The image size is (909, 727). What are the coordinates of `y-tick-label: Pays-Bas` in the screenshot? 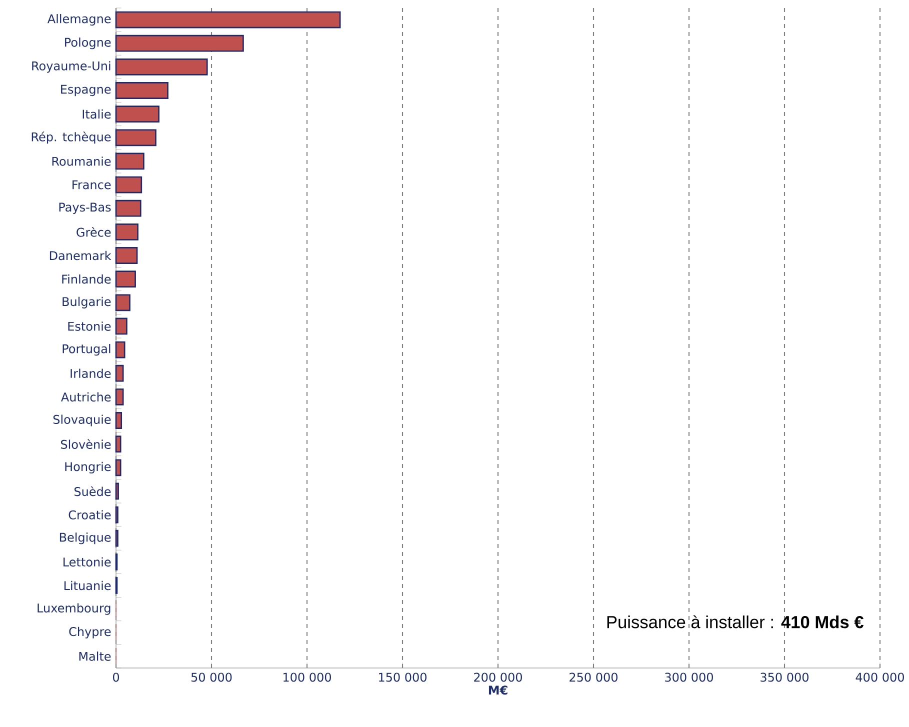 It's located at (85, 208).